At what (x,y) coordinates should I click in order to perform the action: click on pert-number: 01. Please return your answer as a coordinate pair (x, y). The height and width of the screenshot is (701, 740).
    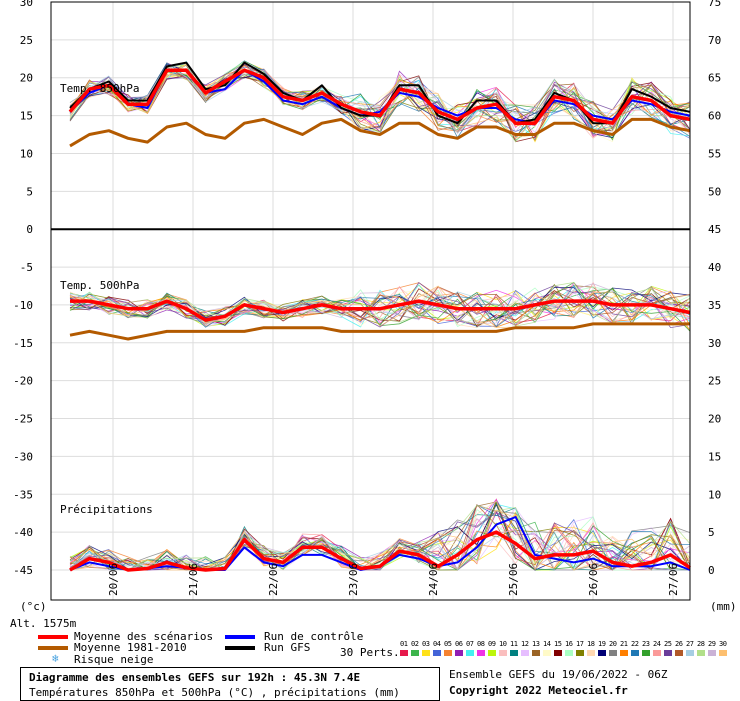
    Looking at the image, I should click on (404, 644).